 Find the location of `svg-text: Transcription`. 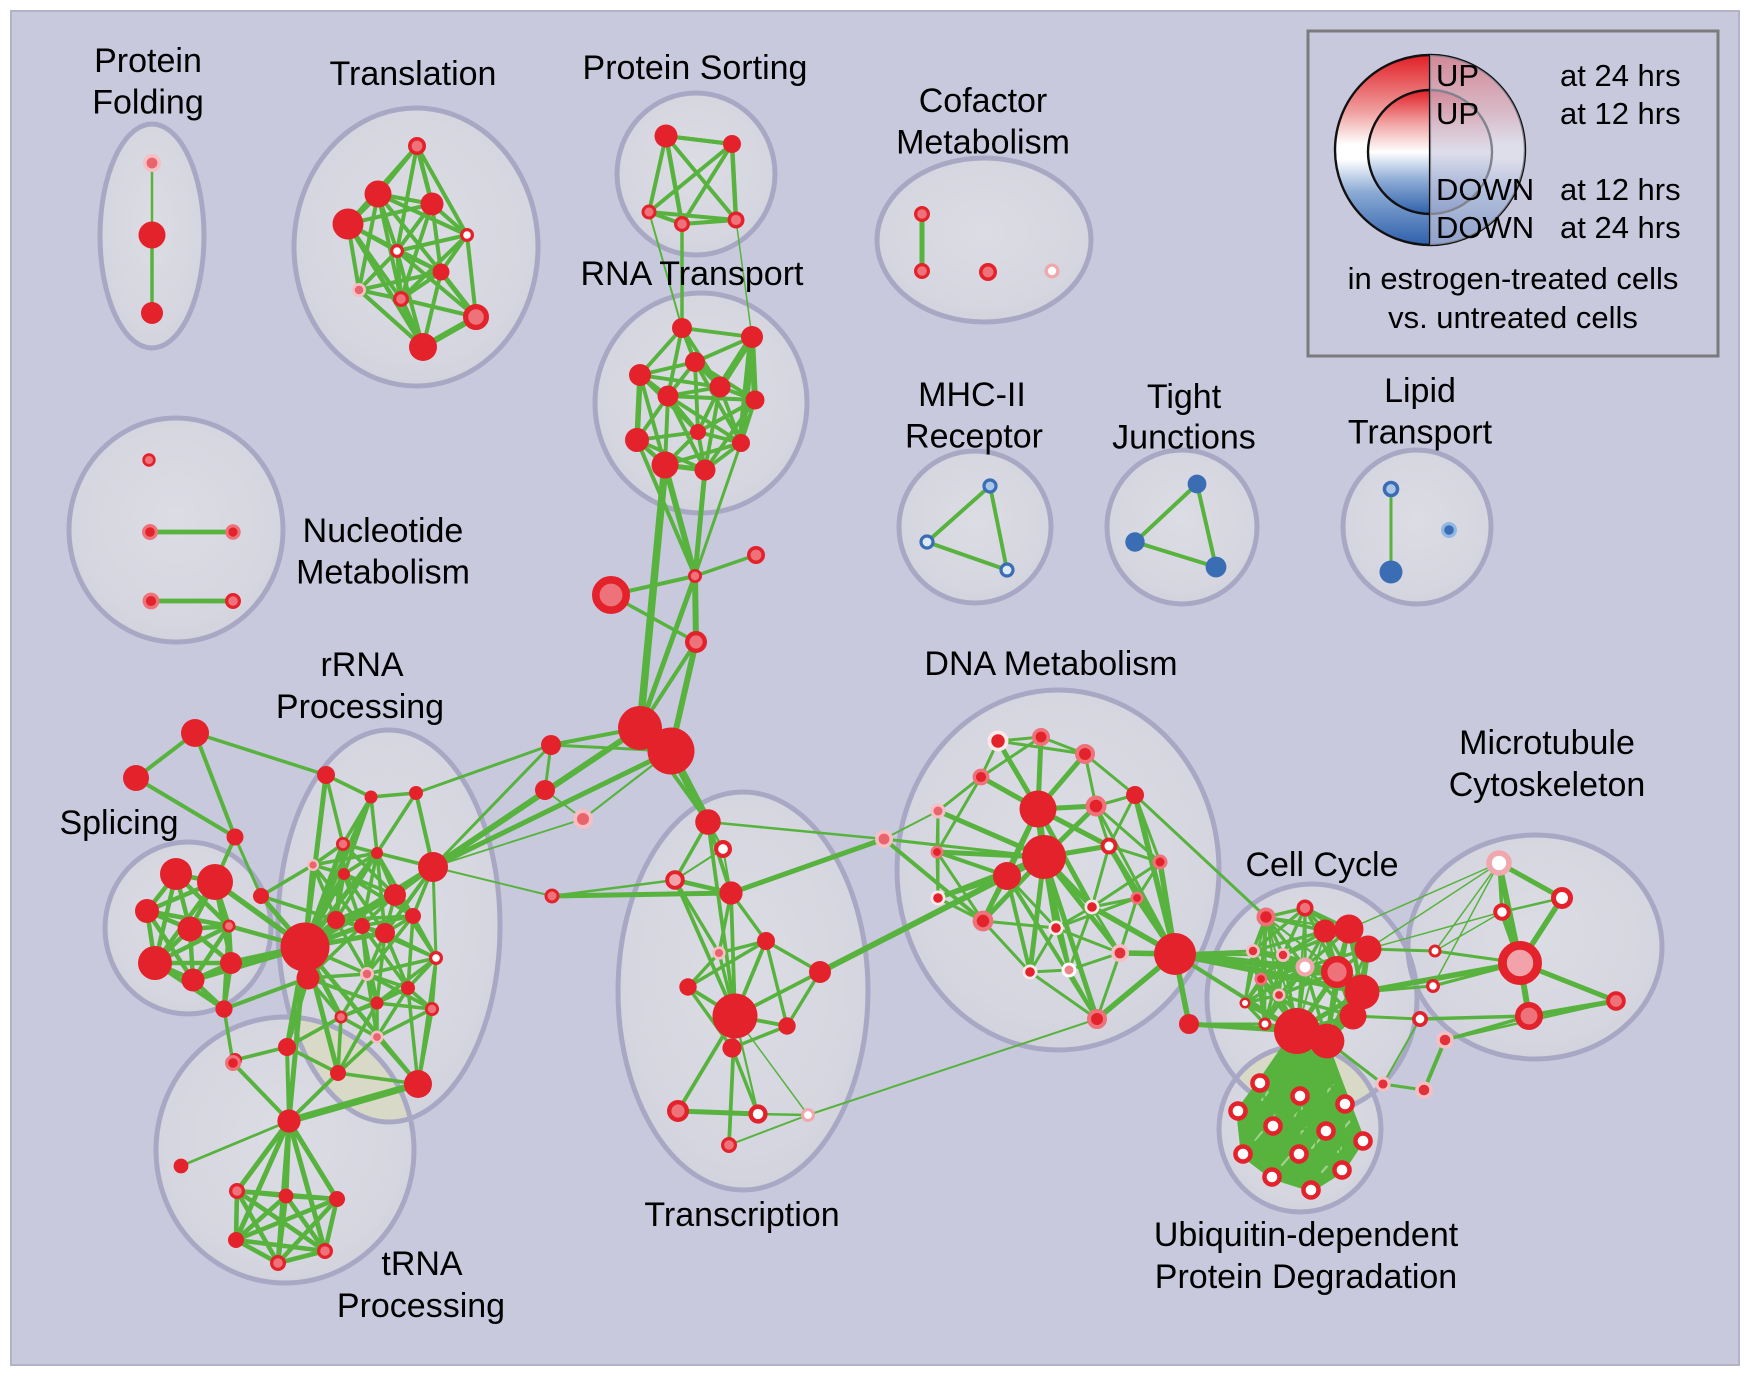

svg-text: Transcription is located at coordinates (741, 1215).